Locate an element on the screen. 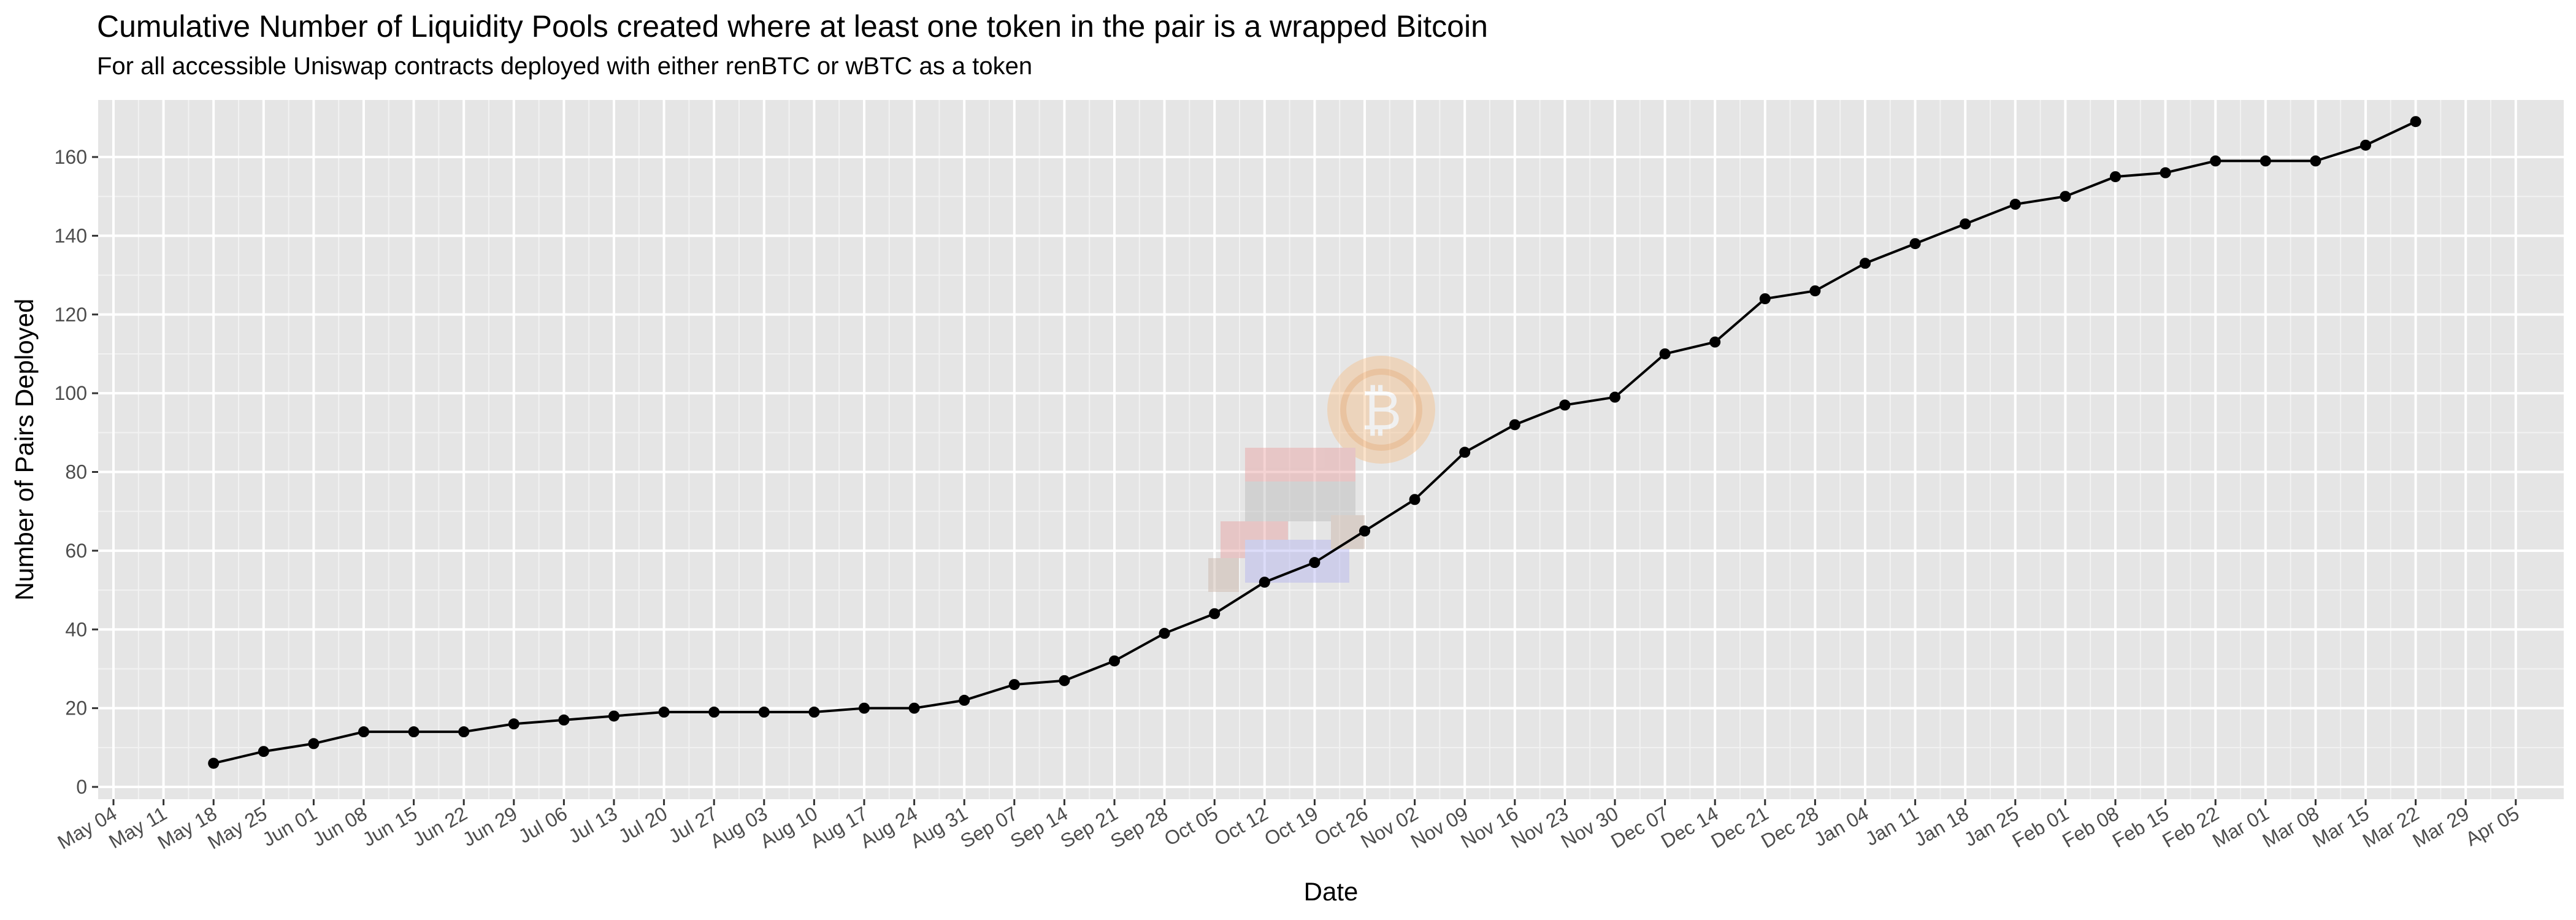 This screenshot has height=920, width=2576. x-tick-label: Mar 29 is located at coordinates (2440, 827).